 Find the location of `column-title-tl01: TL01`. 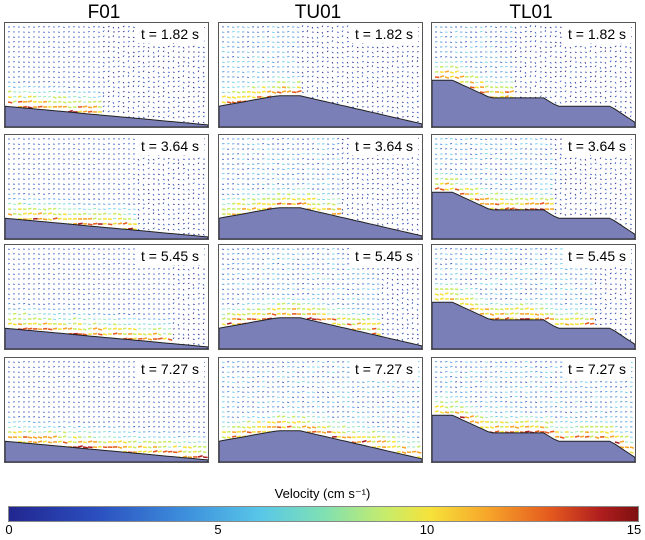

column-title-tl01: TL01 is located at coordinates (531, 12).